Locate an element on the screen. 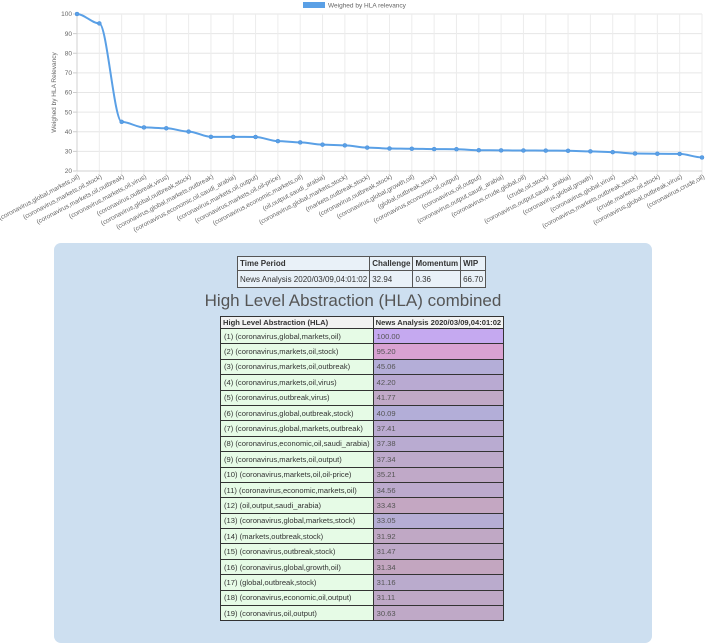  hla-row-label: (6) (coronavirus,global,outbreak,stock) is located at coordinates (297, 413).